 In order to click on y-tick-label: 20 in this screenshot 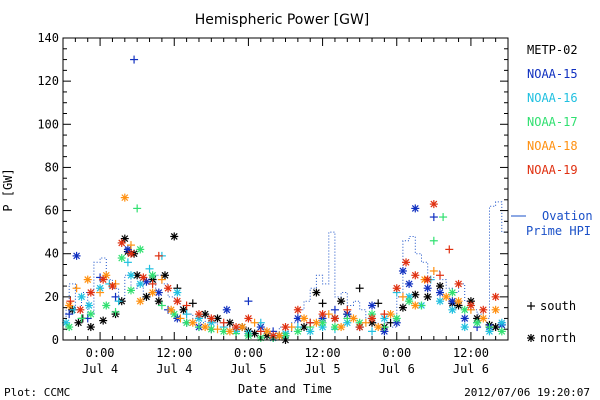, I will do `click(52, 297)`.